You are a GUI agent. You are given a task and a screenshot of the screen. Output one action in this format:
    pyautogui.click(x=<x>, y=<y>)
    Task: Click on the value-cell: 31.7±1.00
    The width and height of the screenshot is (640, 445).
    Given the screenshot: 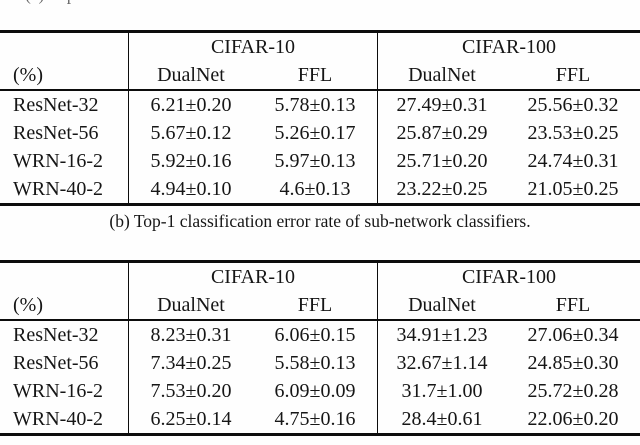 What is the action you would take?
    pyautogui.click(x=441, y=391)
    